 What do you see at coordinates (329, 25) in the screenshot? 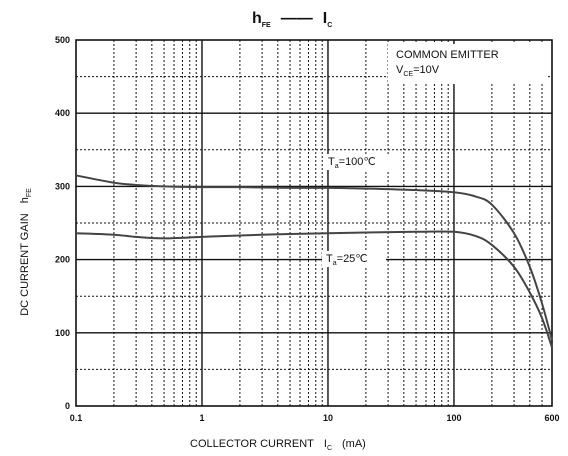
I see `title-second-sub: C` at bounding box center [329, 25].